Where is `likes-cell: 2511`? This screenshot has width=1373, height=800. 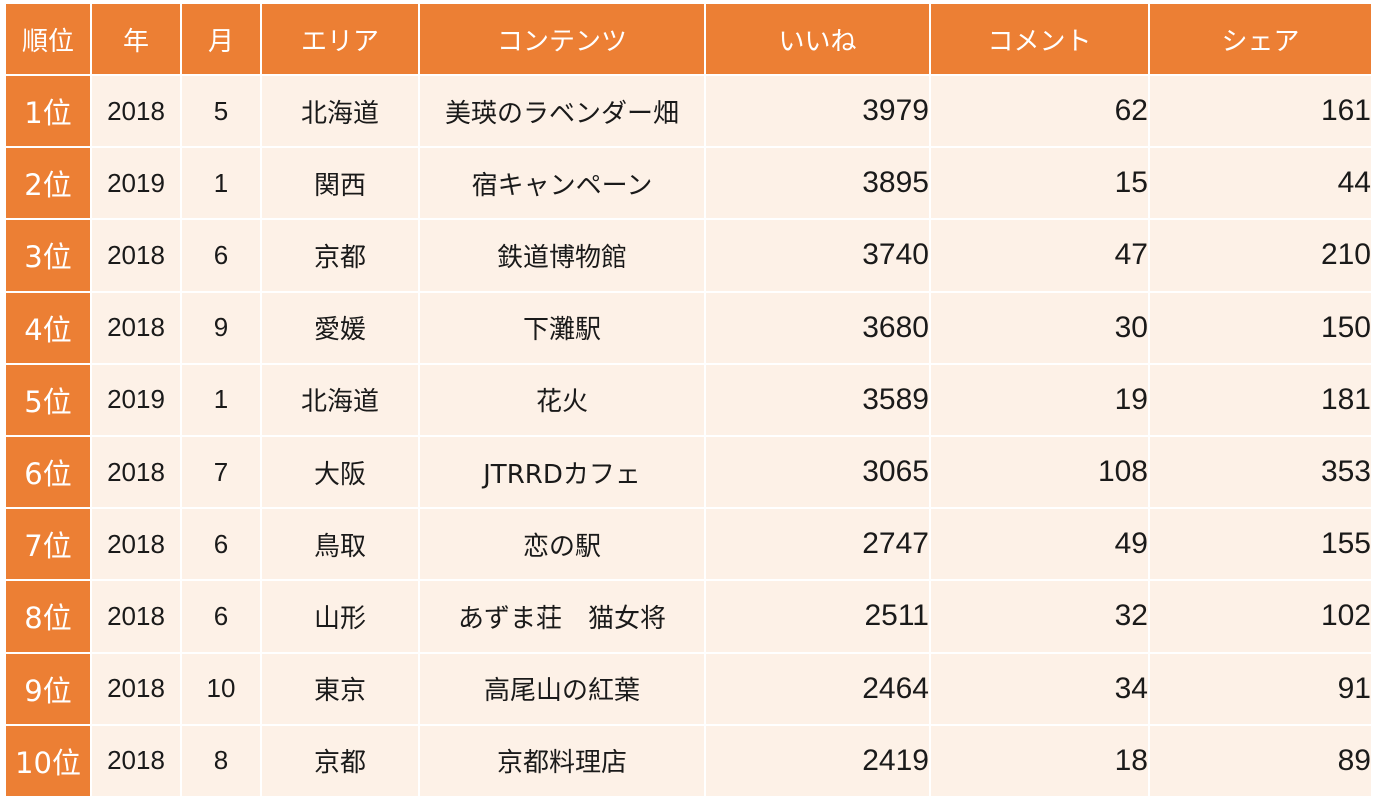 likes-cell: 2511 is located at coordinates (818, 617).